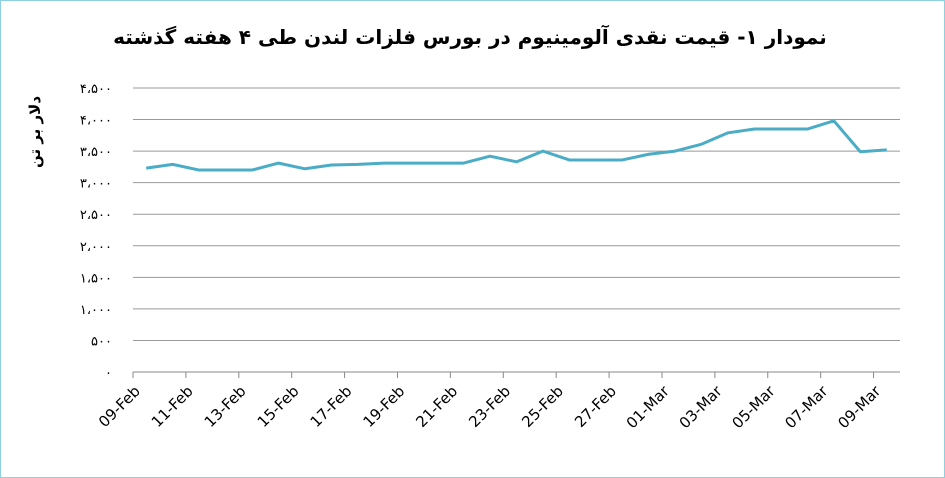 The height and width of the screenshot is (478, 945). I want to click on y-tick-label: ۲،۵۰۰, so click(96, 215).